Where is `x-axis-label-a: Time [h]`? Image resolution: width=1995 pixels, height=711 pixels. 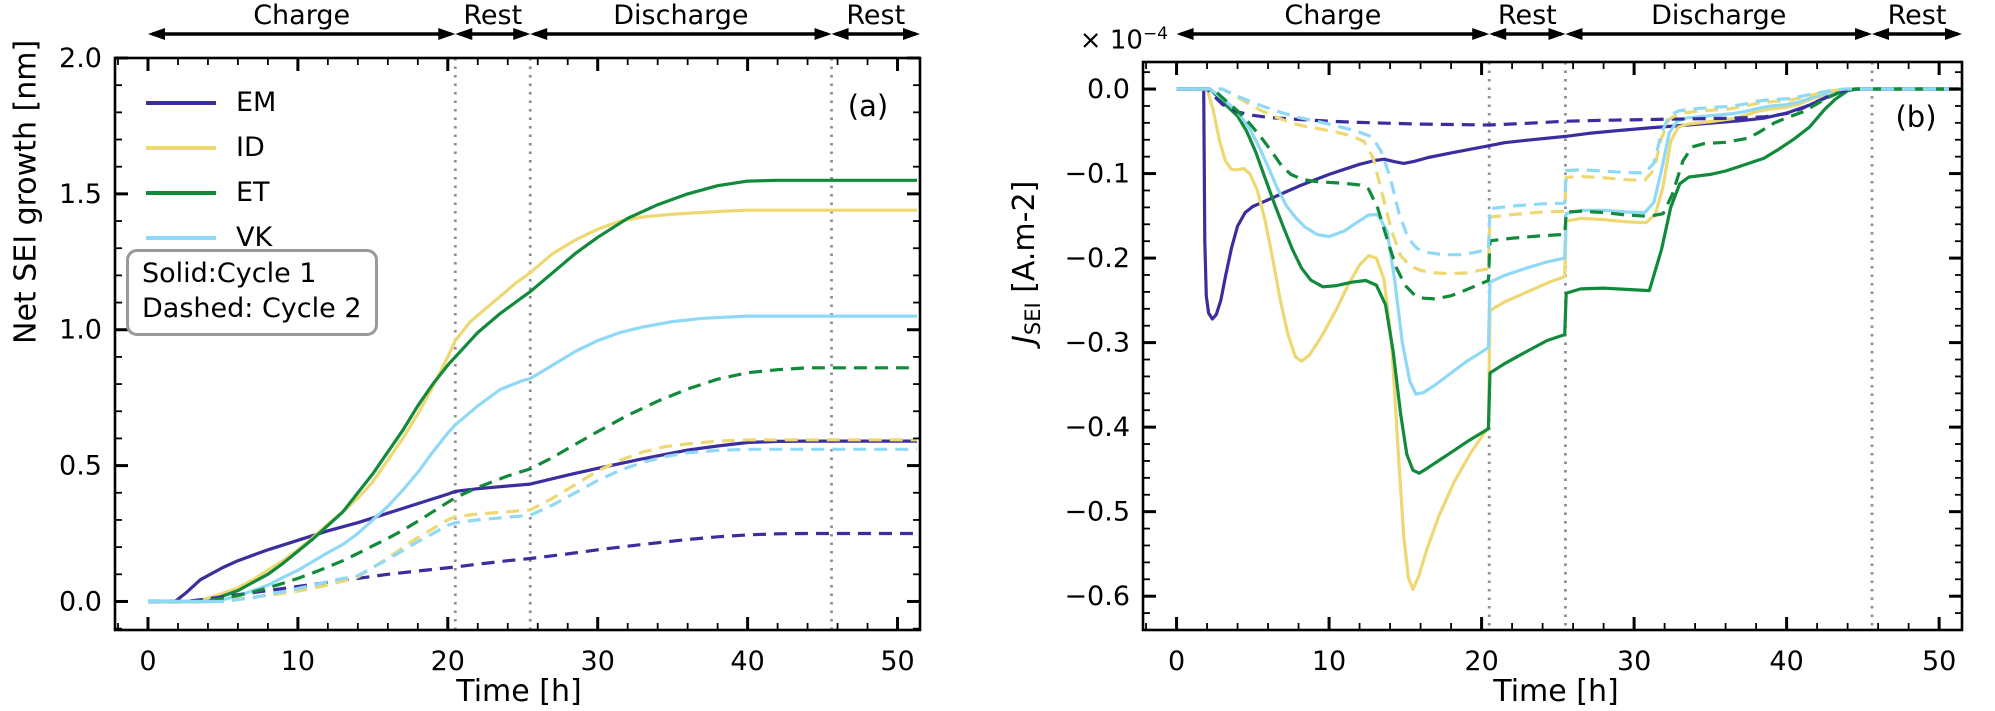
x-axis-label-a: Time [h] is located at coordinates (519, 691).